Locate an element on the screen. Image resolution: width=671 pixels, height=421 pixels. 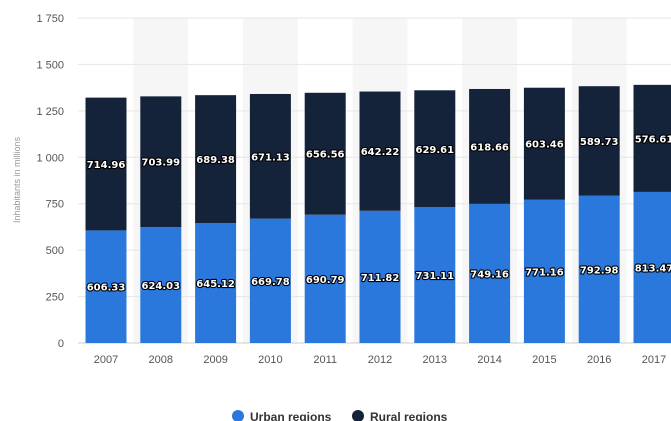
value-label-urban-2013: 731.11 is located at coordinates (435, 276).